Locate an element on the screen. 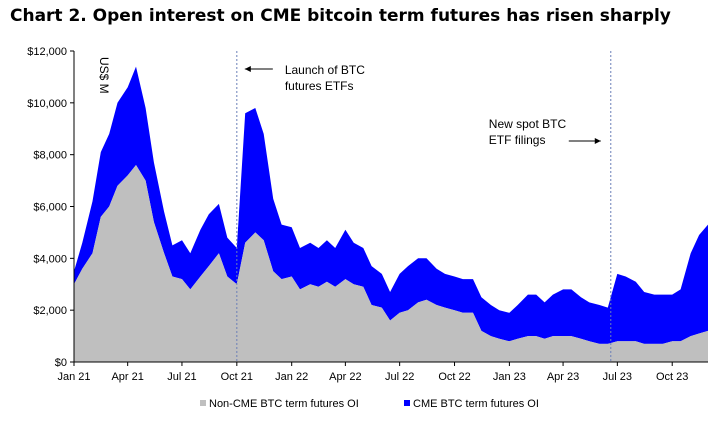  event-label: New spot BTC is located at coordinates (528, 124).